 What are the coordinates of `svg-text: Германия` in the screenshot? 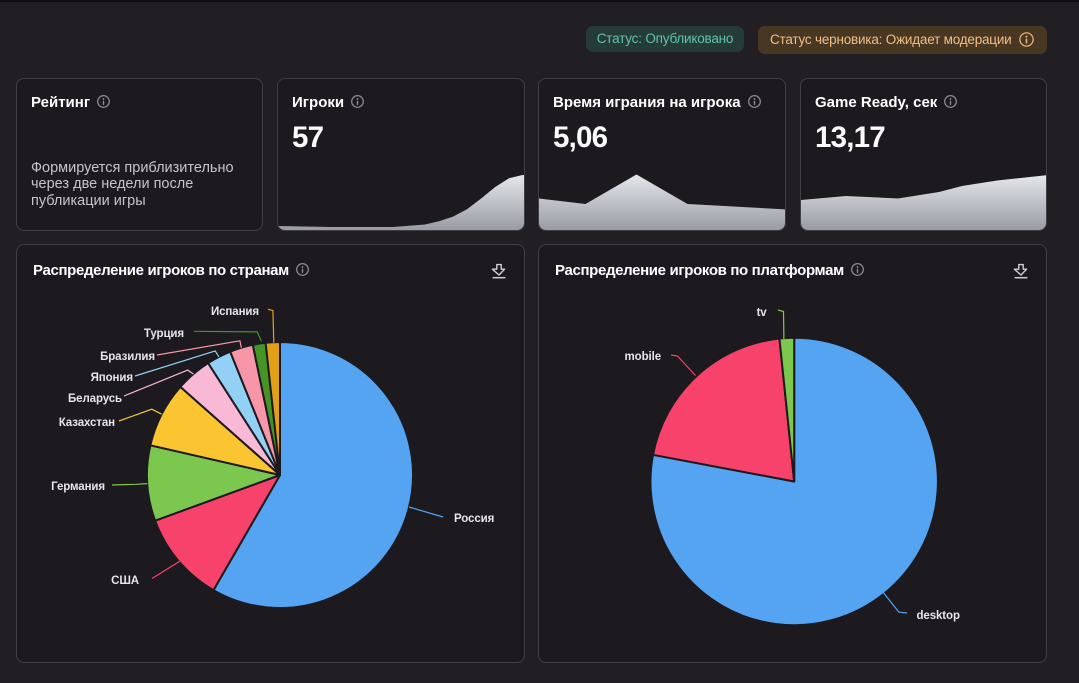 It's located at (78, 487).